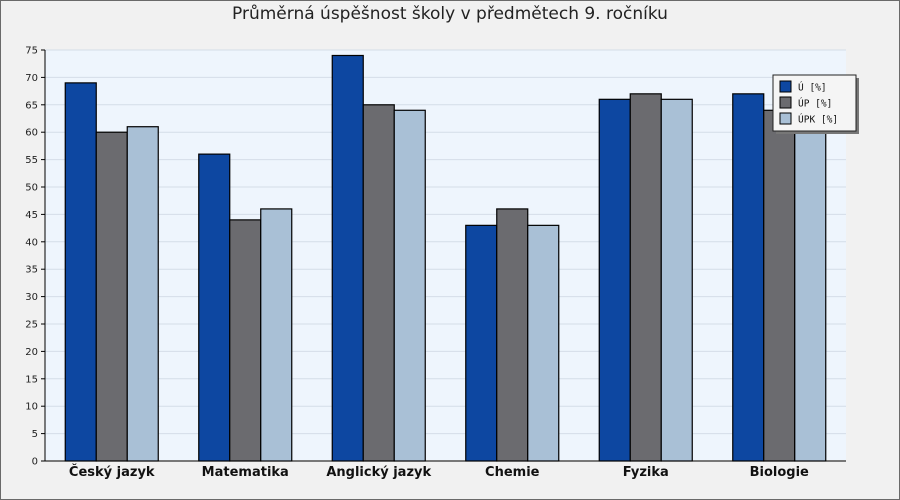 This screenshot has height=500, width=900. Describe the element at coordinates (31, 78) in the screenshot. I see `y-tick-label: 70` at that location.